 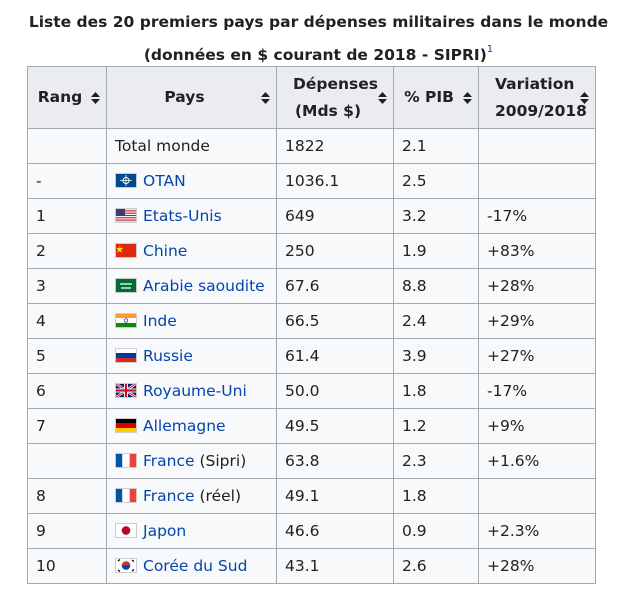 What do you see at coordinates (335, 216) in the screenshot?
I see `cell: 649` at bounding box center [335, 216].